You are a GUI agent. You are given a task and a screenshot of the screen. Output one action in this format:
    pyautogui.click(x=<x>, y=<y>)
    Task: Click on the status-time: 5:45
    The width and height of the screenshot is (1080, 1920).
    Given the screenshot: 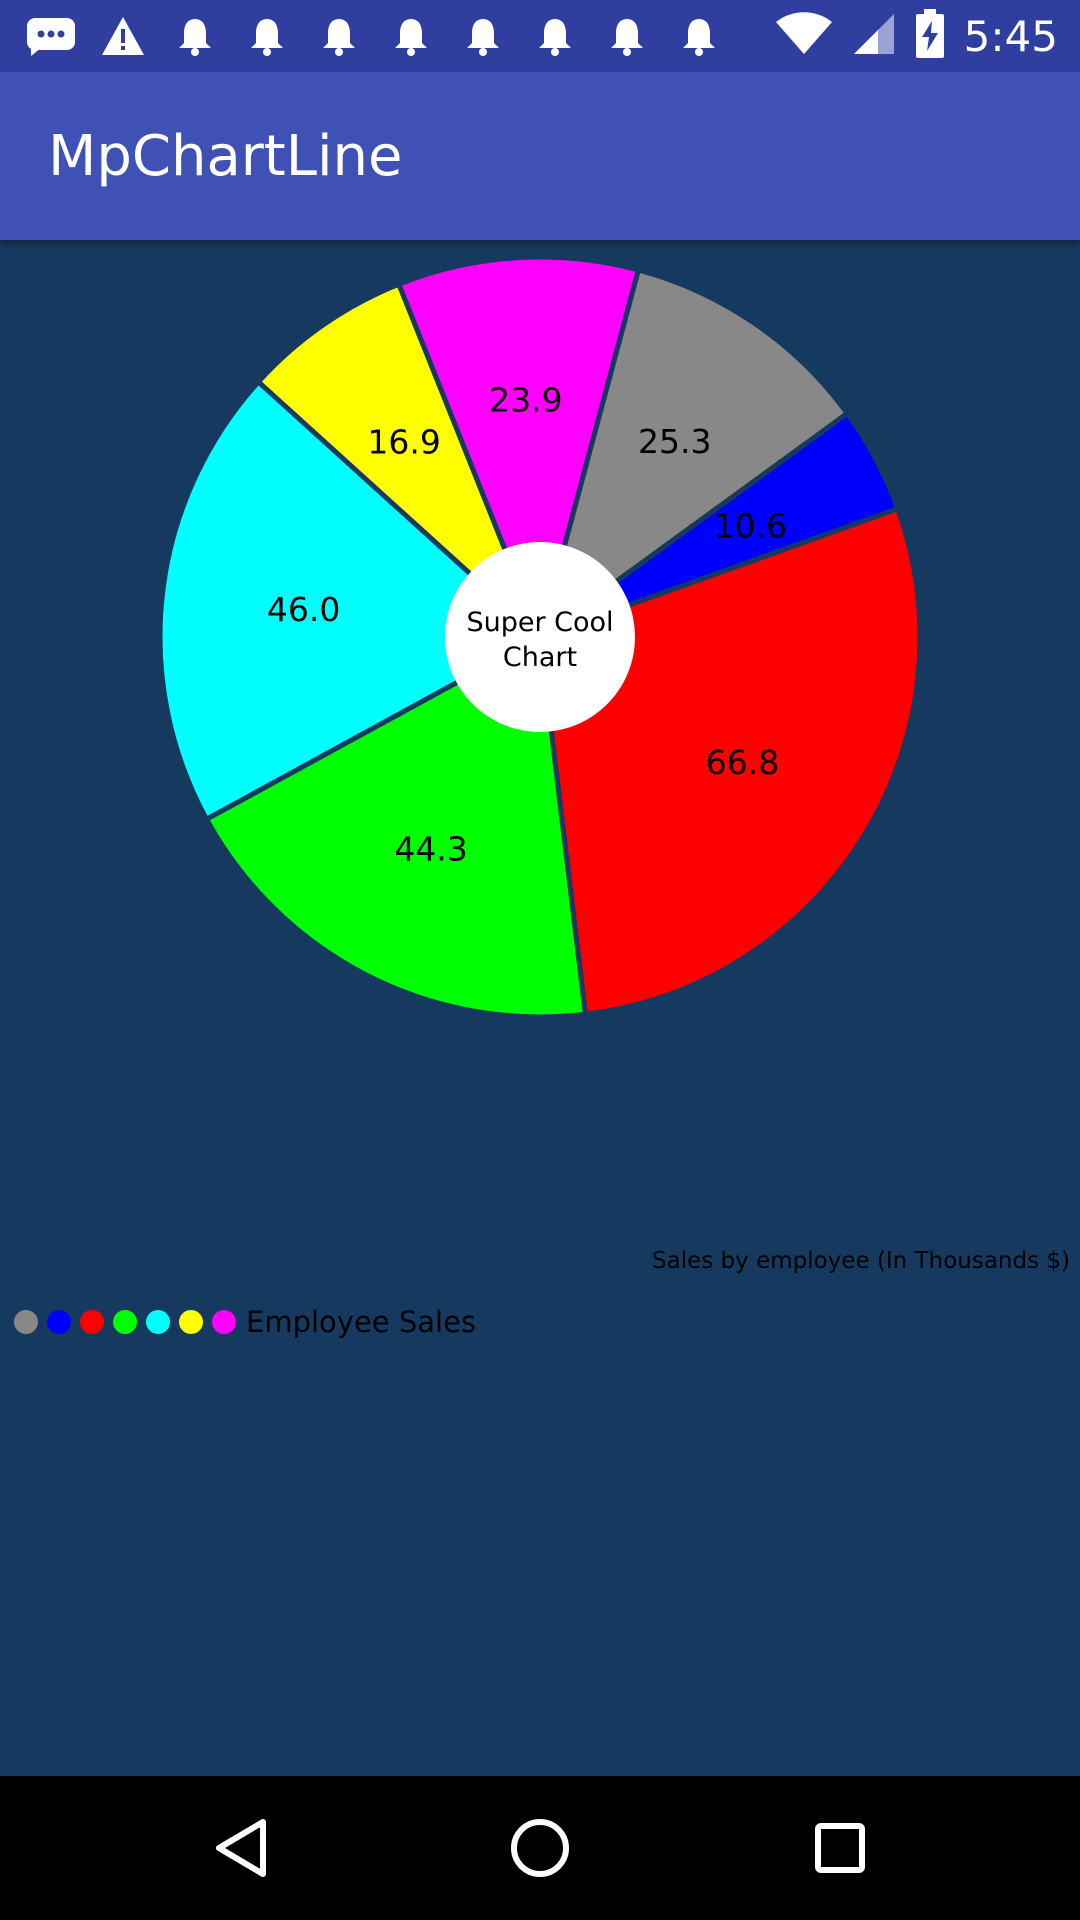 What is the action you would take?
    pyautogui.click(x=1010, y=36)
    